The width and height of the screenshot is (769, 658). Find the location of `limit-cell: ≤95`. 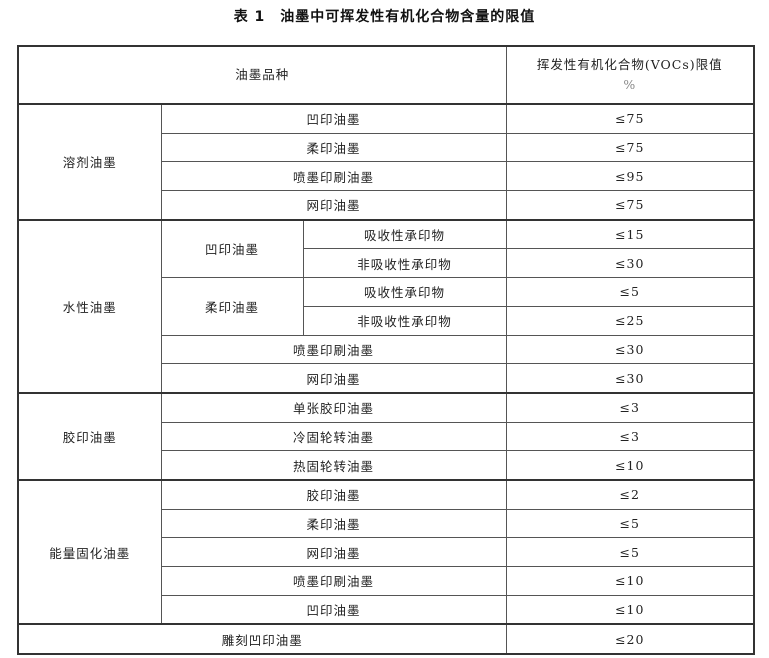

limit-cell: ≤95 is located at coordinates (630, 176).